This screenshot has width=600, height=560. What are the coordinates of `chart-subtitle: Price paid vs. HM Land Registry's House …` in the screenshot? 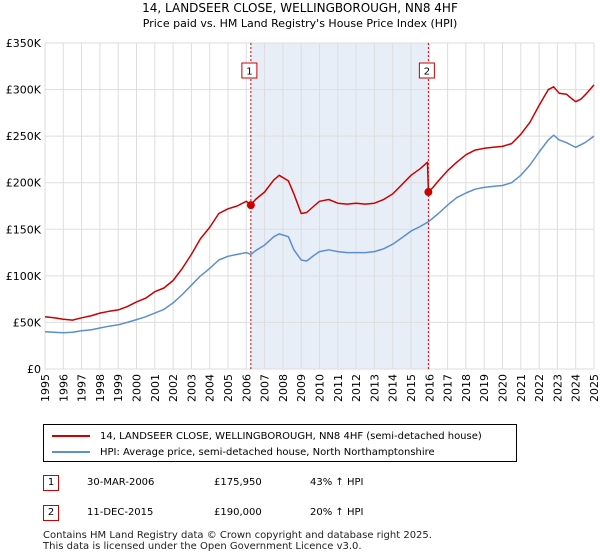 It's located at (300, 23).